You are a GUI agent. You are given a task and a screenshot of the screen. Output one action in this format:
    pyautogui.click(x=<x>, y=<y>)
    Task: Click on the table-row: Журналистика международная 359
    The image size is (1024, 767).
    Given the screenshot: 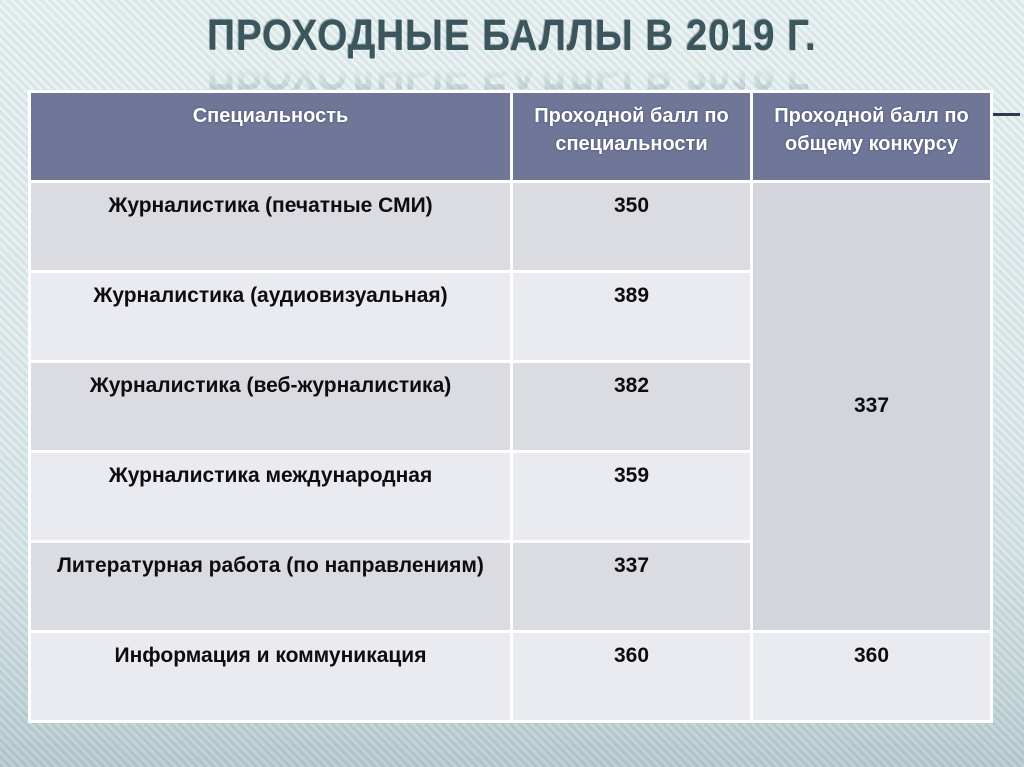 What is the action you would take?
    pyautogui.click(x=510, y=496)
    